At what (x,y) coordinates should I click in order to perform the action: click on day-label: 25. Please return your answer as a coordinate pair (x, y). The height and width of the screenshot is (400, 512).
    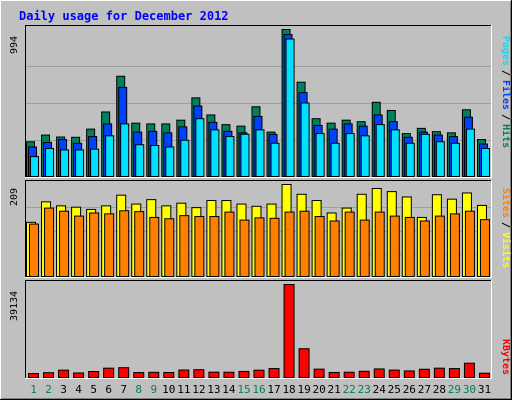
    Looking at the image, I should click on (394, 389).